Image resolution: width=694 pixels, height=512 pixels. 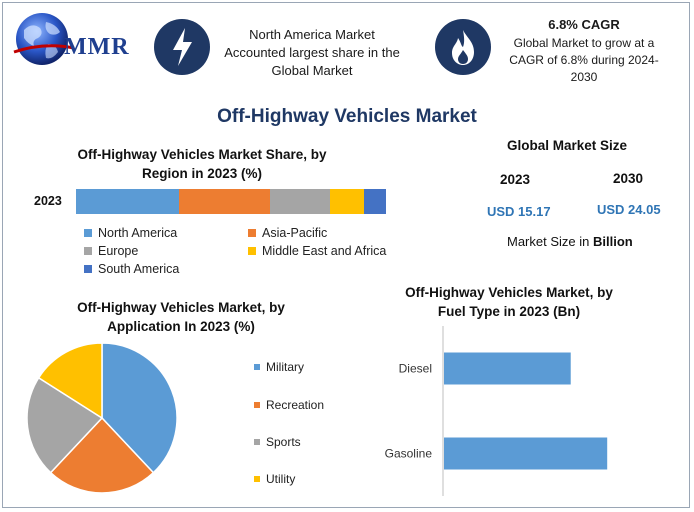 I want to click on legend-label: Europe, so click(x=118, y=251).